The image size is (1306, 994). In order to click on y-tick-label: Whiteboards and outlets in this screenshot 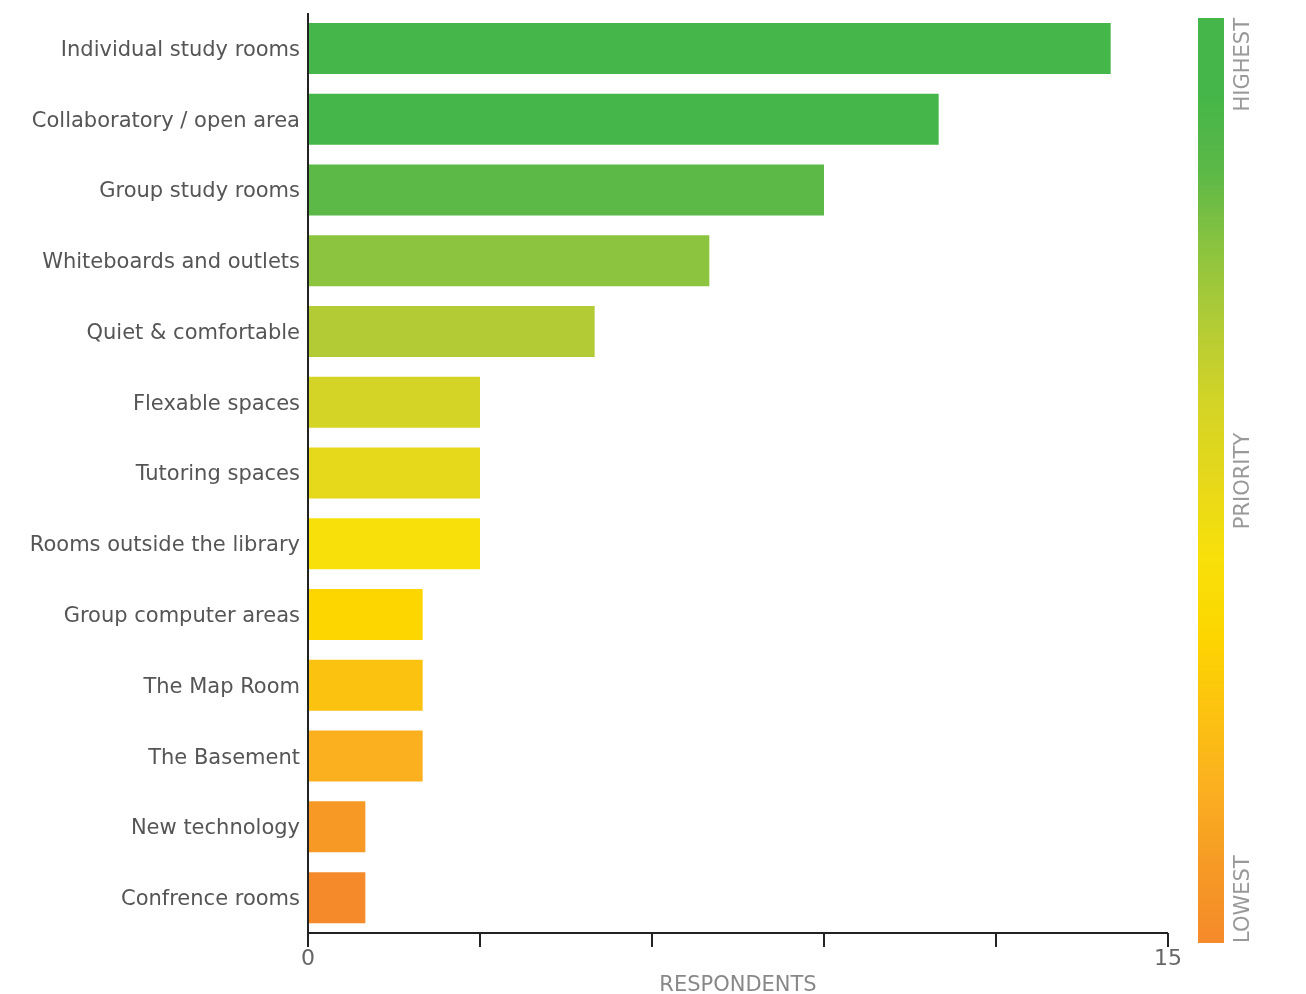, I will do `click(171, 261)`.